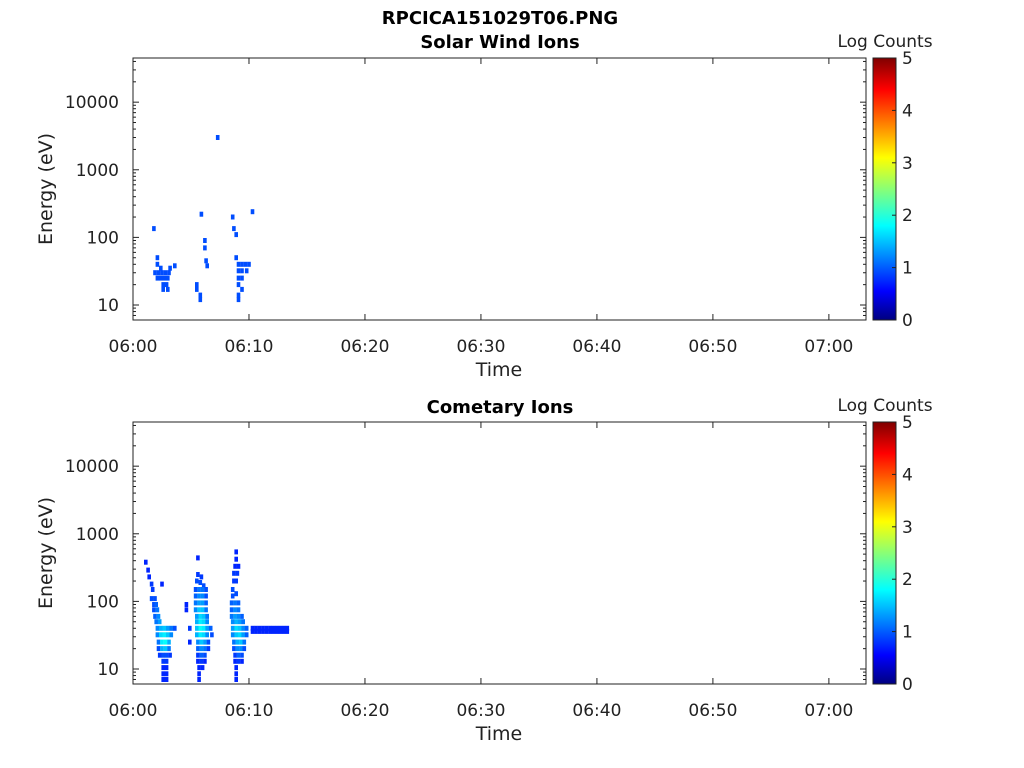 This screenshot has height=768, width=1024. I want to click on colorbar-ticks: 0 1 2 3 4 5, so click(902, 190).